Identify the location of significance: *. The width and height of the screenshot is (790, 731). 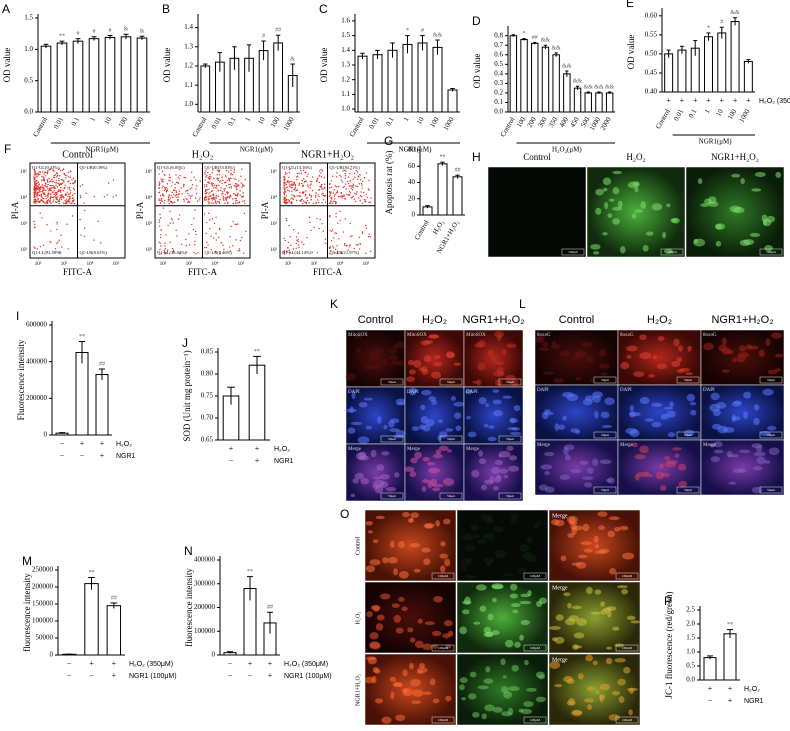
(407, 31).